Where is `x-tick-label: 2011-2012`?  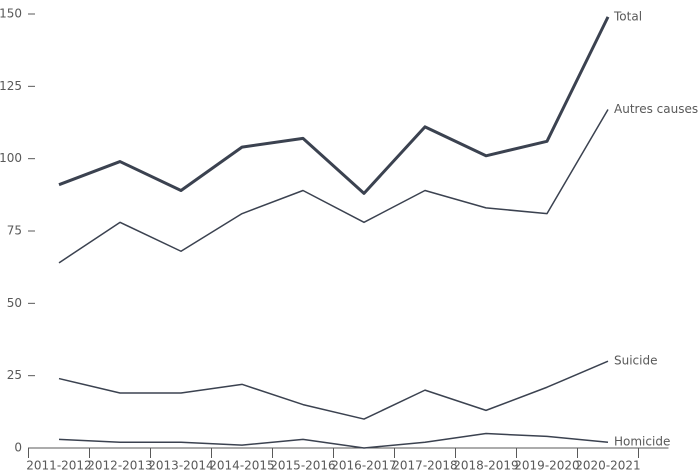
x-tick-label: 2011-2012 is located at coordinates (58, 466).